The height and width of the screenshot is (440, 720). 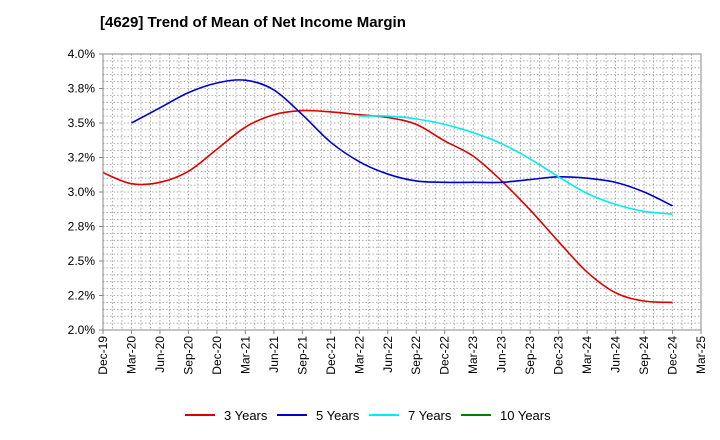 What do you see at coordinates (473, 355) in the screenshot?
I see `x-tick-label: Mar-23` at bounding box center [473, 355].